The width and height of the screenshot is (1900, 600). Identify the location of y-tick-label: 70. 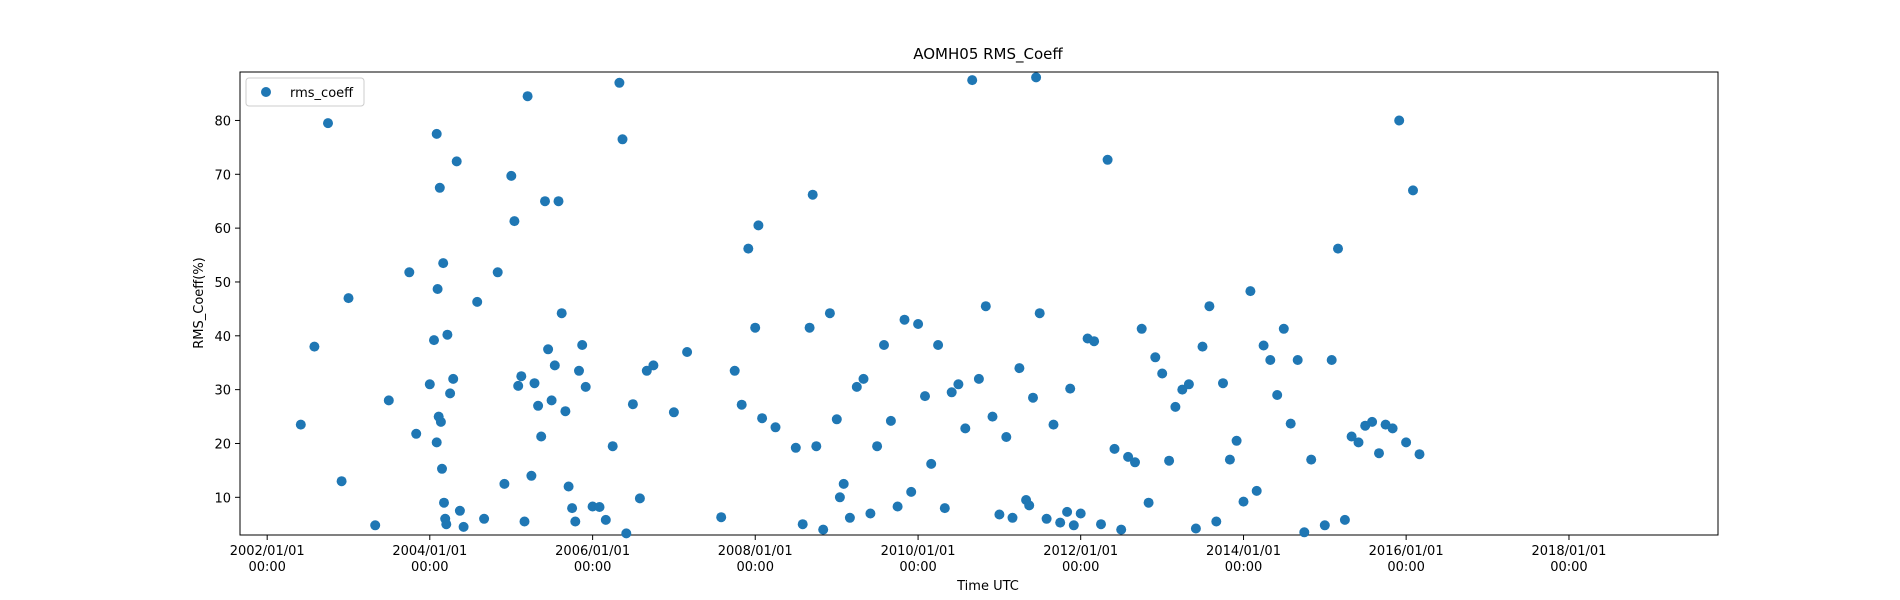
(222, 175).